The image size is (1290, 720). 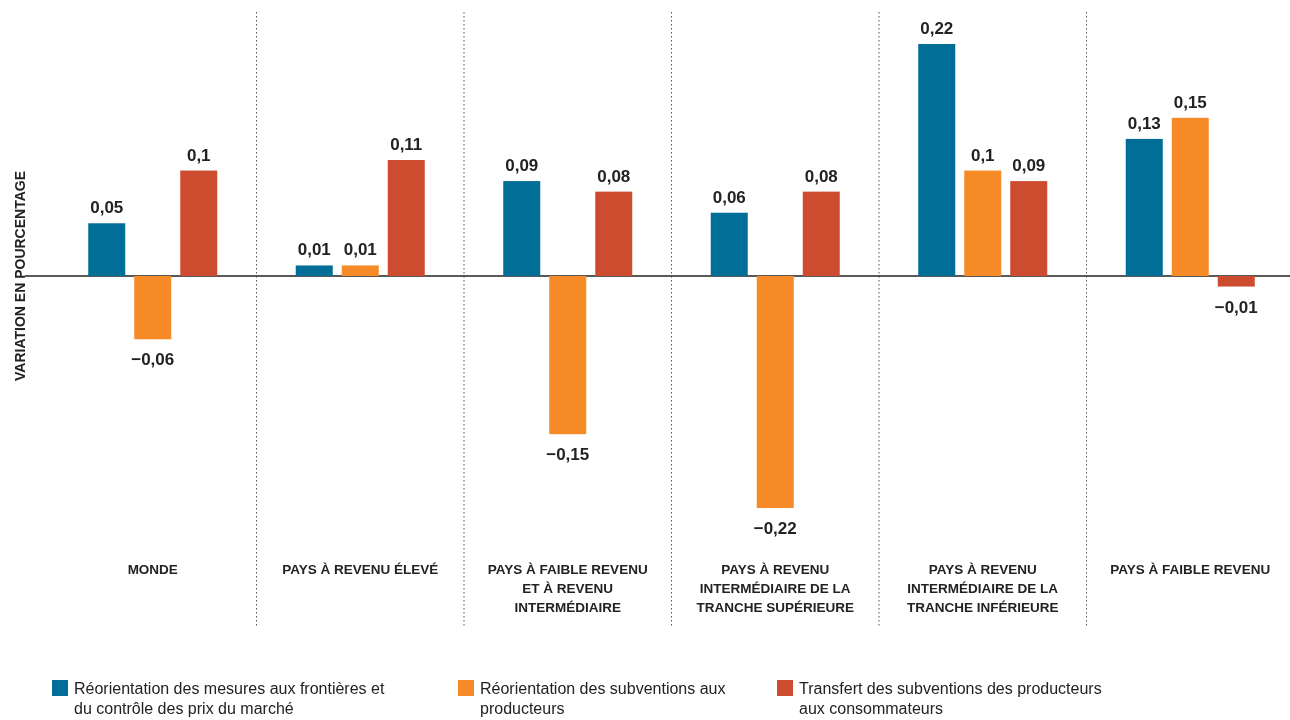 I want to click on x-tick-label: PAYS À REVENU INTERMÉDIAIRE DE LA TRANCHE INFÉRIEURE, so click(x=982, y=588).